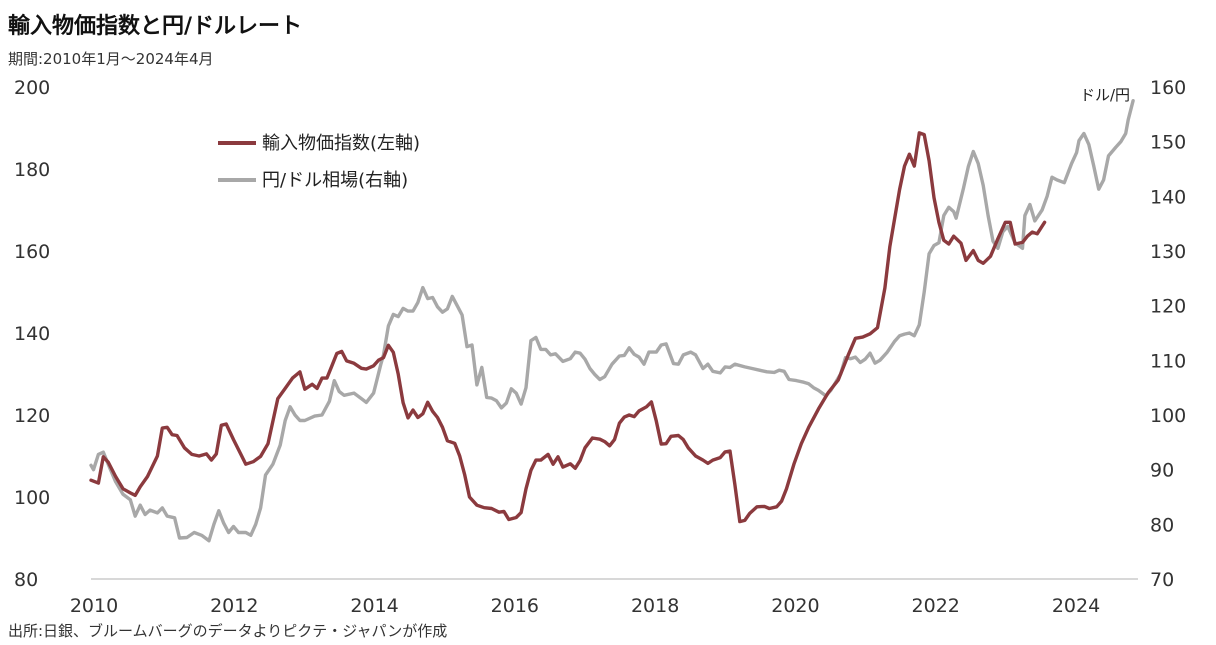 Image resolution: width=1216 pixels, height=645 pixels. Describe the element at coordinates (1168, 416) in the screenshot. I see `right-tick-label: 100` at that location.